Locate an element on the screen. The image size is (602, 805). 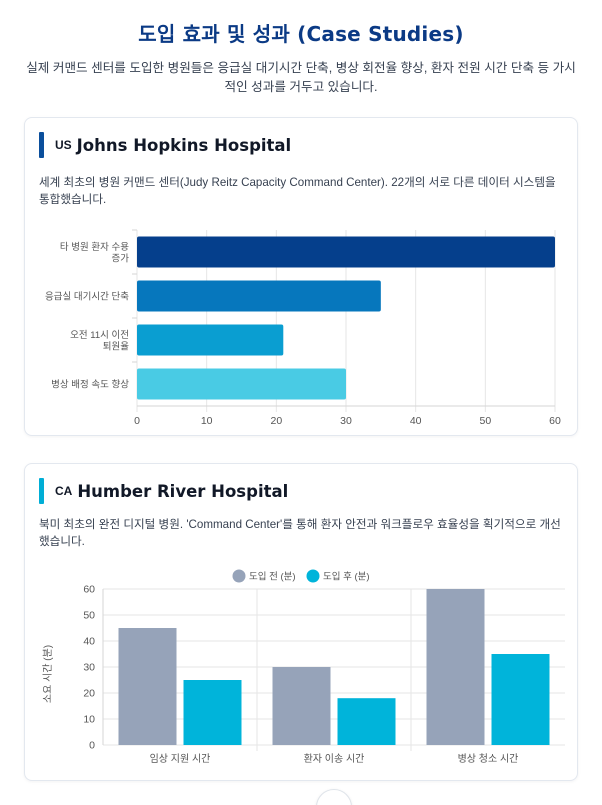
y-category-label: 증가 is located at coordinates (121, 258).